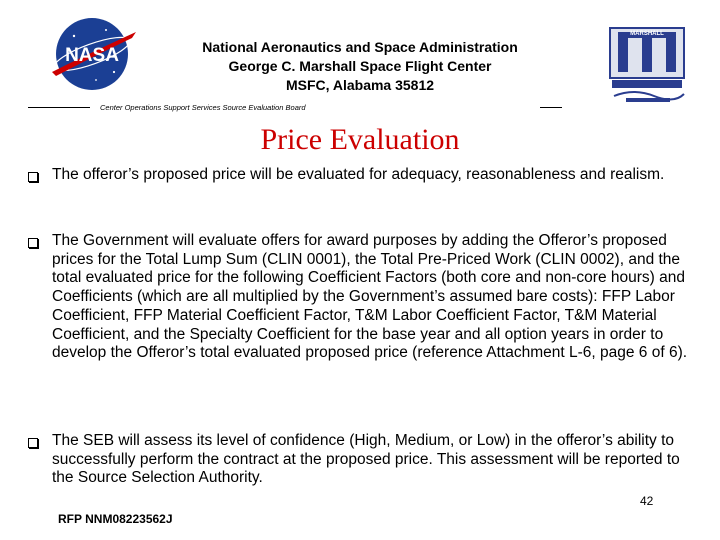 This screenshot has height=540, width=720. I want to click on page-number: 42, so click(647, 501).